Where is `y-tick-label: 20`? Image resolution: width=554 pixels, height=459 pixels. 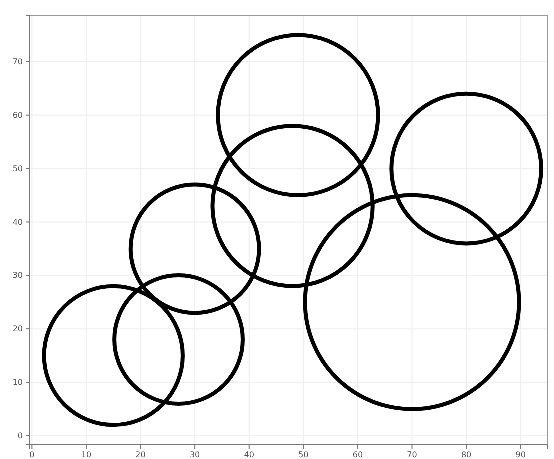
y-tick-label: 20 is located at coordinates (17, 329).